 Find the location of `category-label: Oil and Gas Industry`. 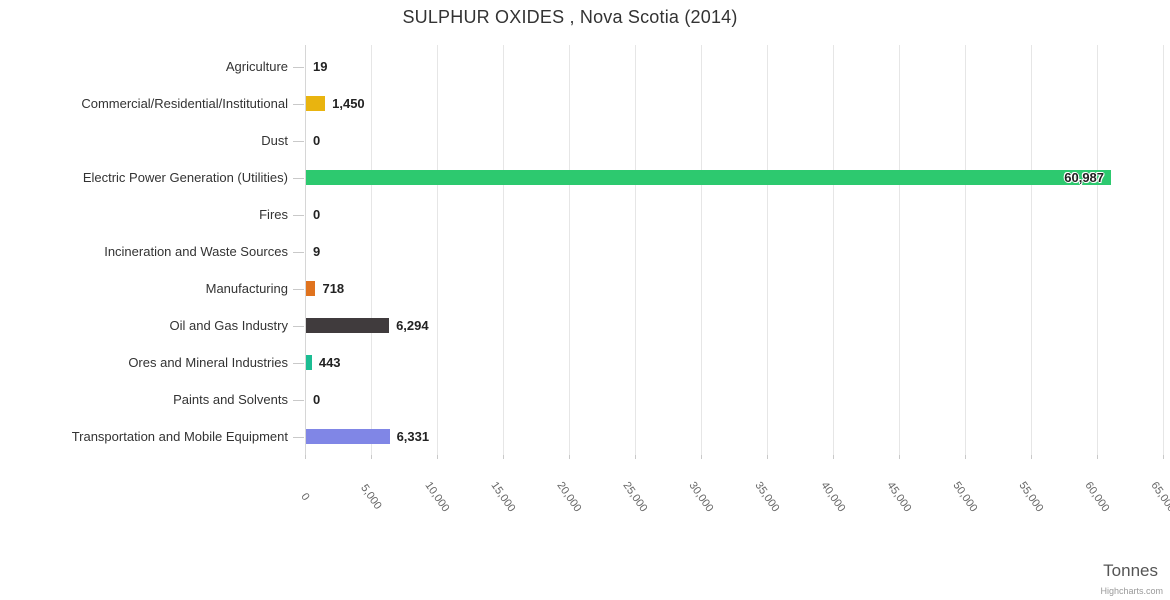

category-label: Oil and Gas Industry is located at coordinates (229, 325).